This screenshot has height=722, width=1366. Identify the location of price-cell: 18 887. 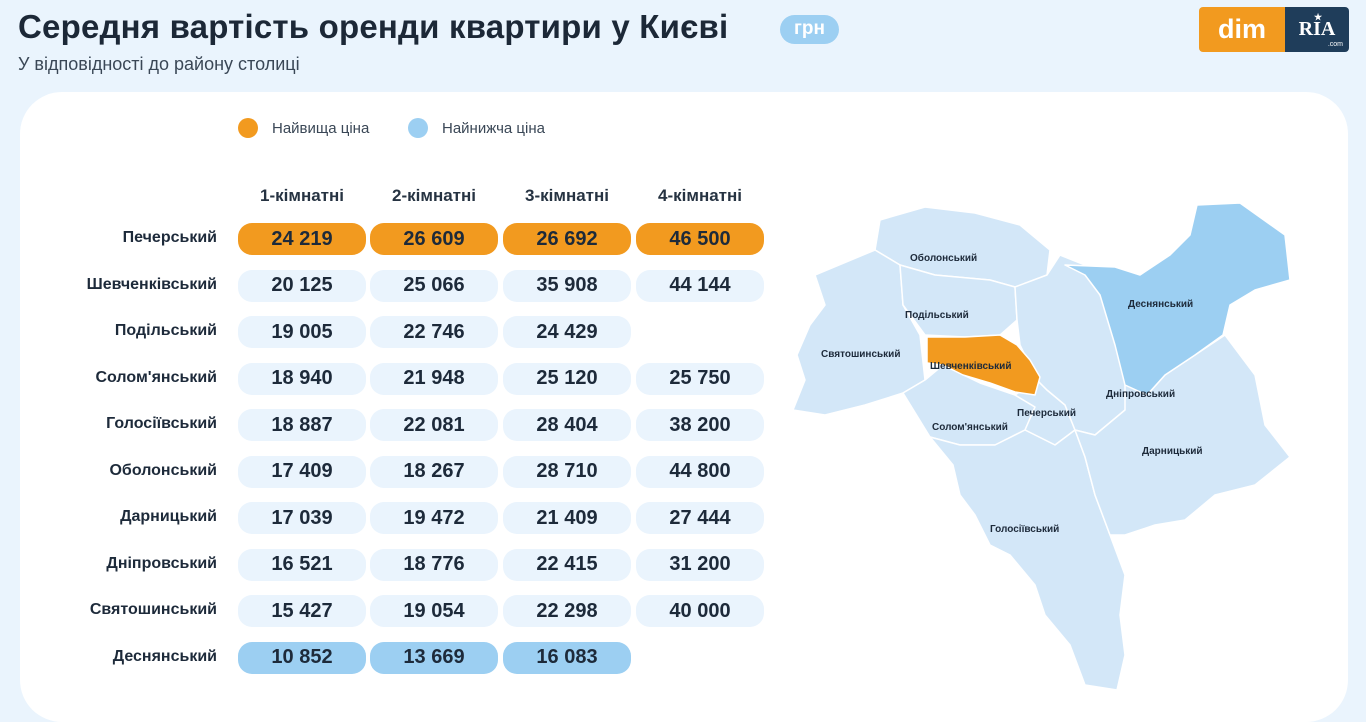
(302, 425).